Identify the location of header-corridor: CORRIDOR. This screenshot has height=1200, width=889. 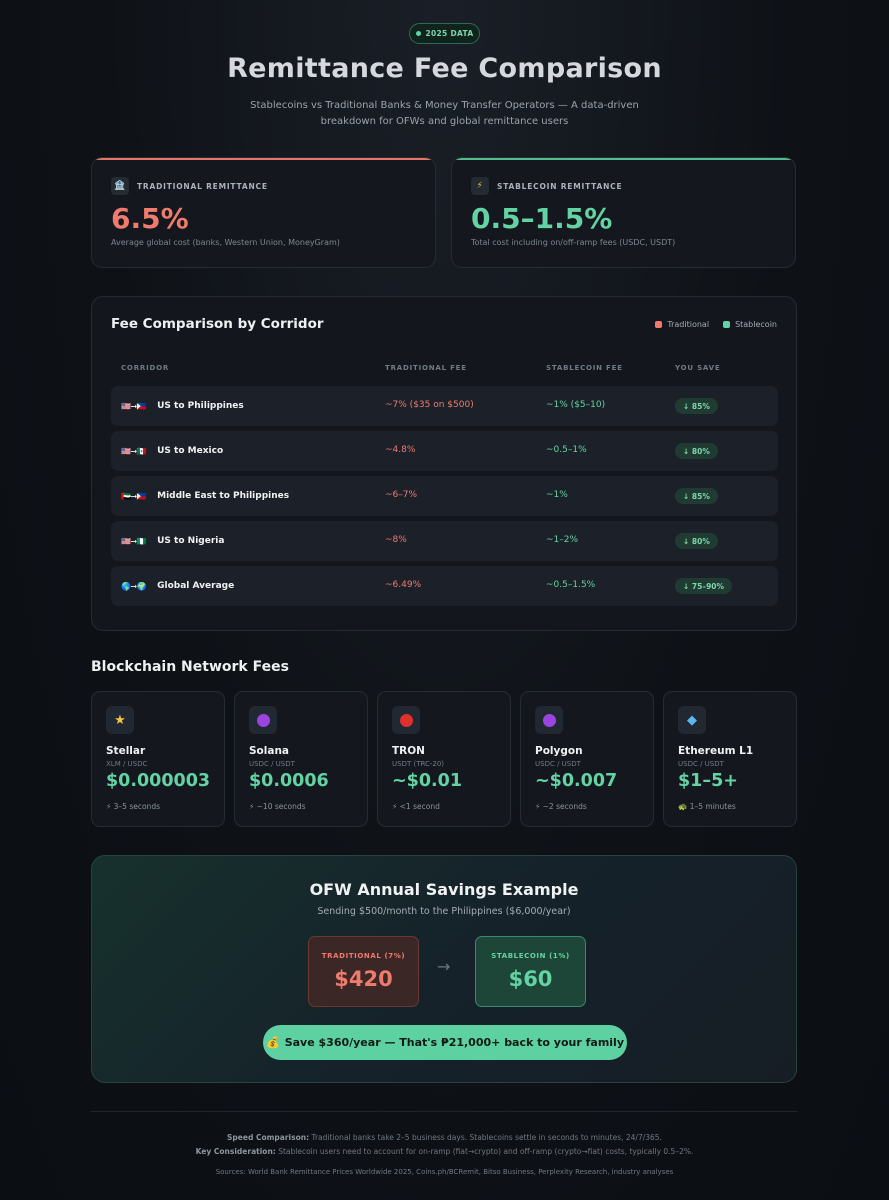
(145, 368).